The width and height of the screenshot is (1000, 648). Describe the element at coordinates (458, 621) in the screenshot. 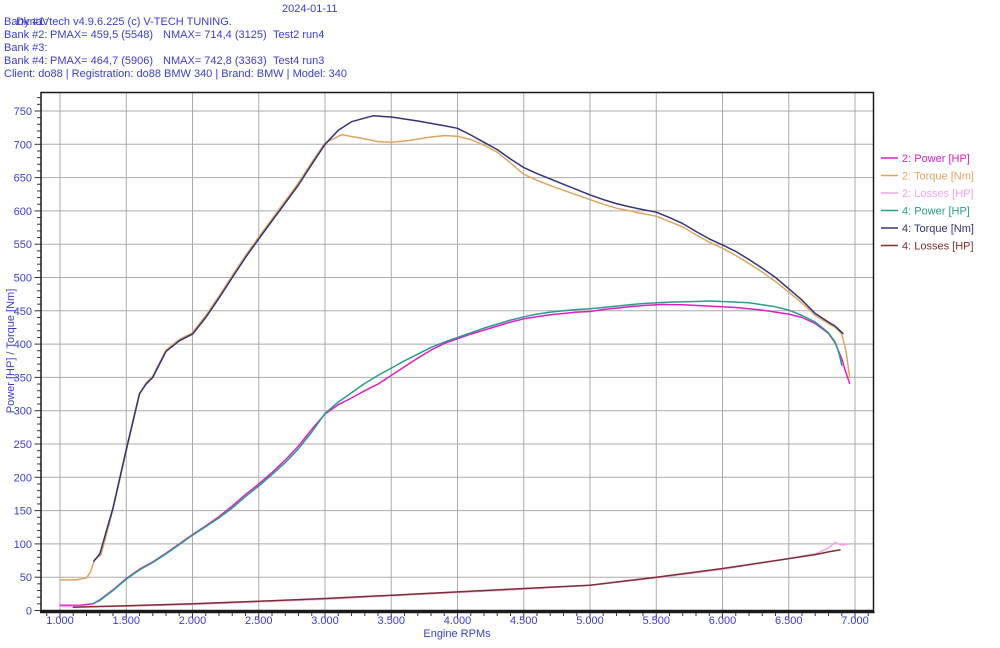

I see `x-tick-label: 4.000` at that location.